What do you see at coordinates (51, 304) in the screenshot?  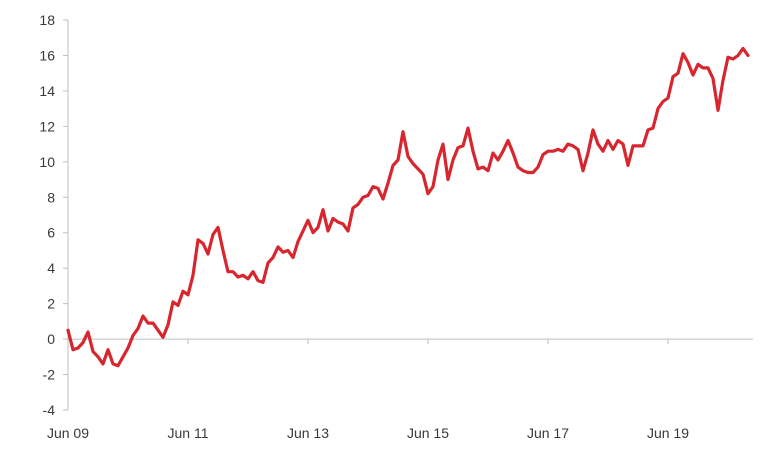 I see `y-tick-label: 2` at bounding box center [51, 304].